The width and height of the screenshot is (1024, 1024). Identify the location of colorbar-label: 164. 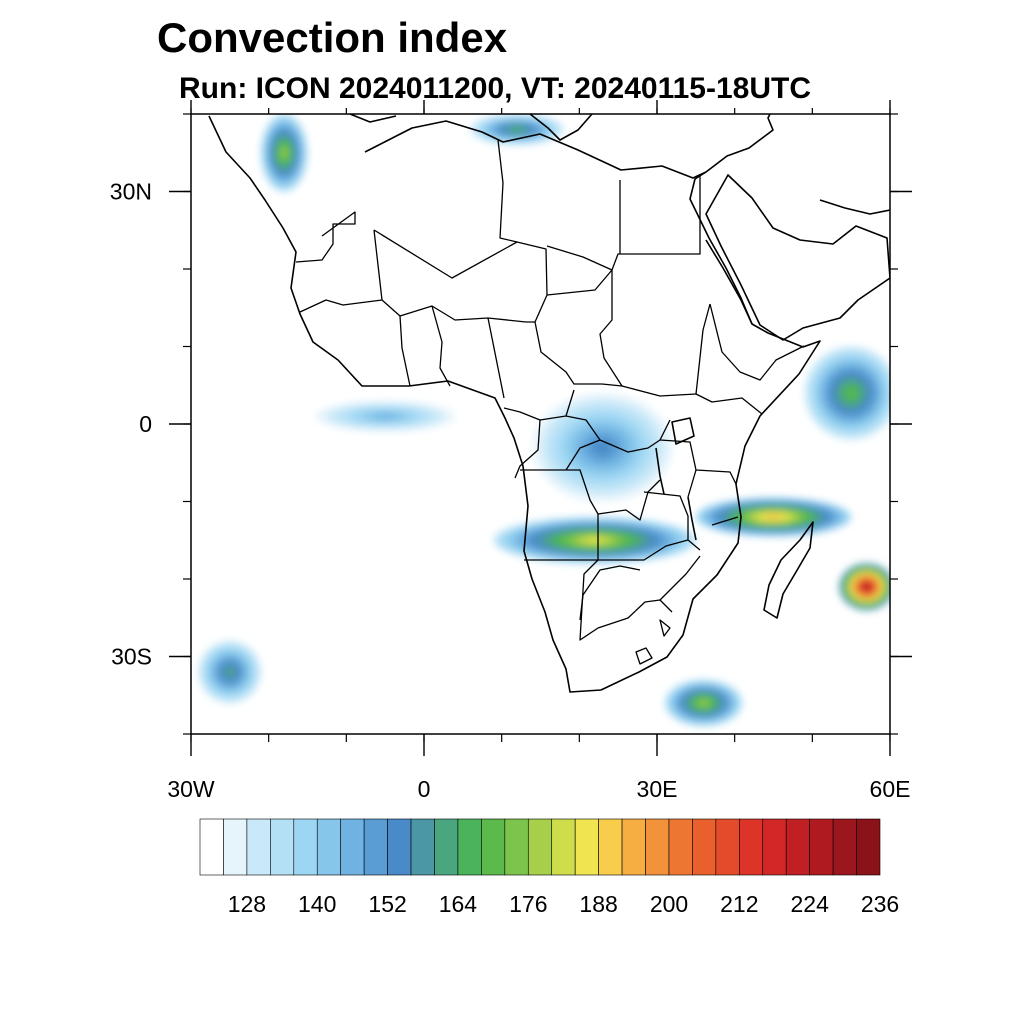
(458, 904).